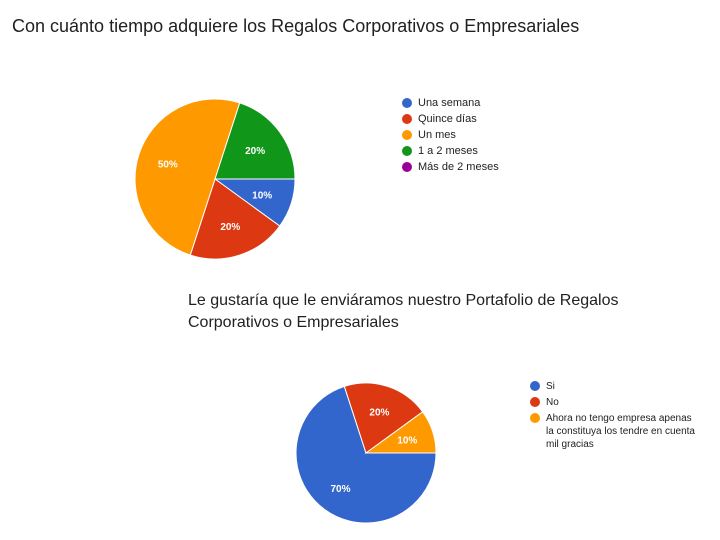 This screenshot has width=720, height=540. I want to click on chart-1-slice-label-2: 50%, so click(168, 165).